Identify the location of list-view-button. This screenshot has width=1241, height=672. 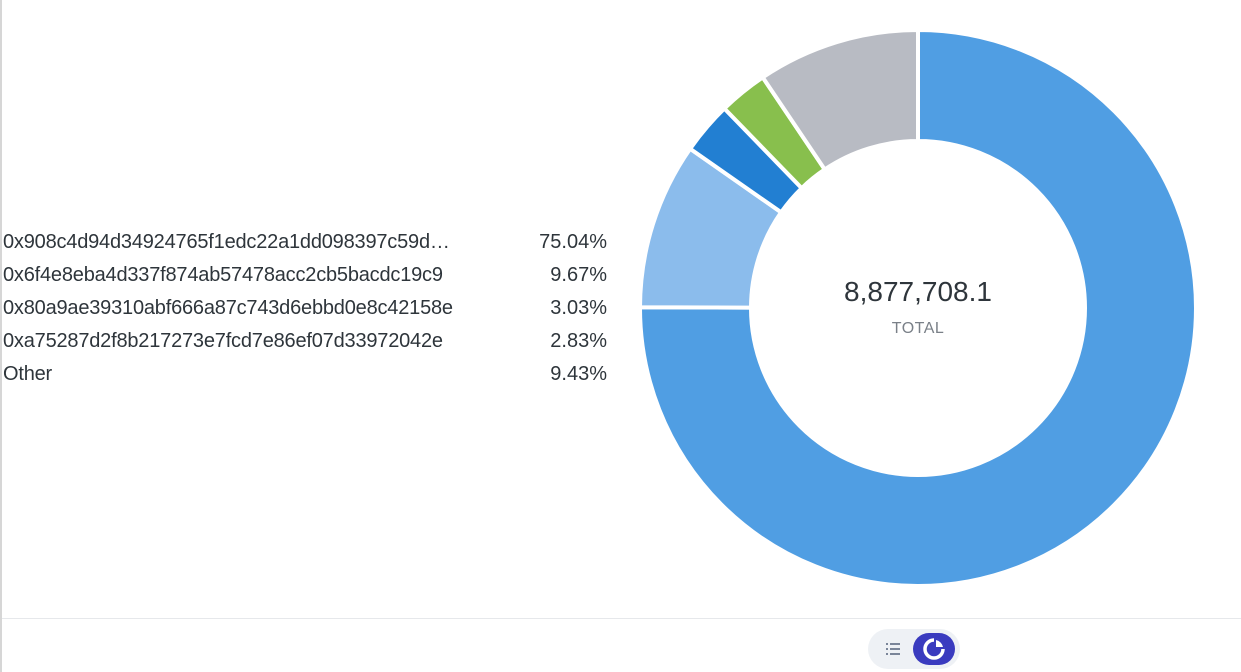
(894, 649).